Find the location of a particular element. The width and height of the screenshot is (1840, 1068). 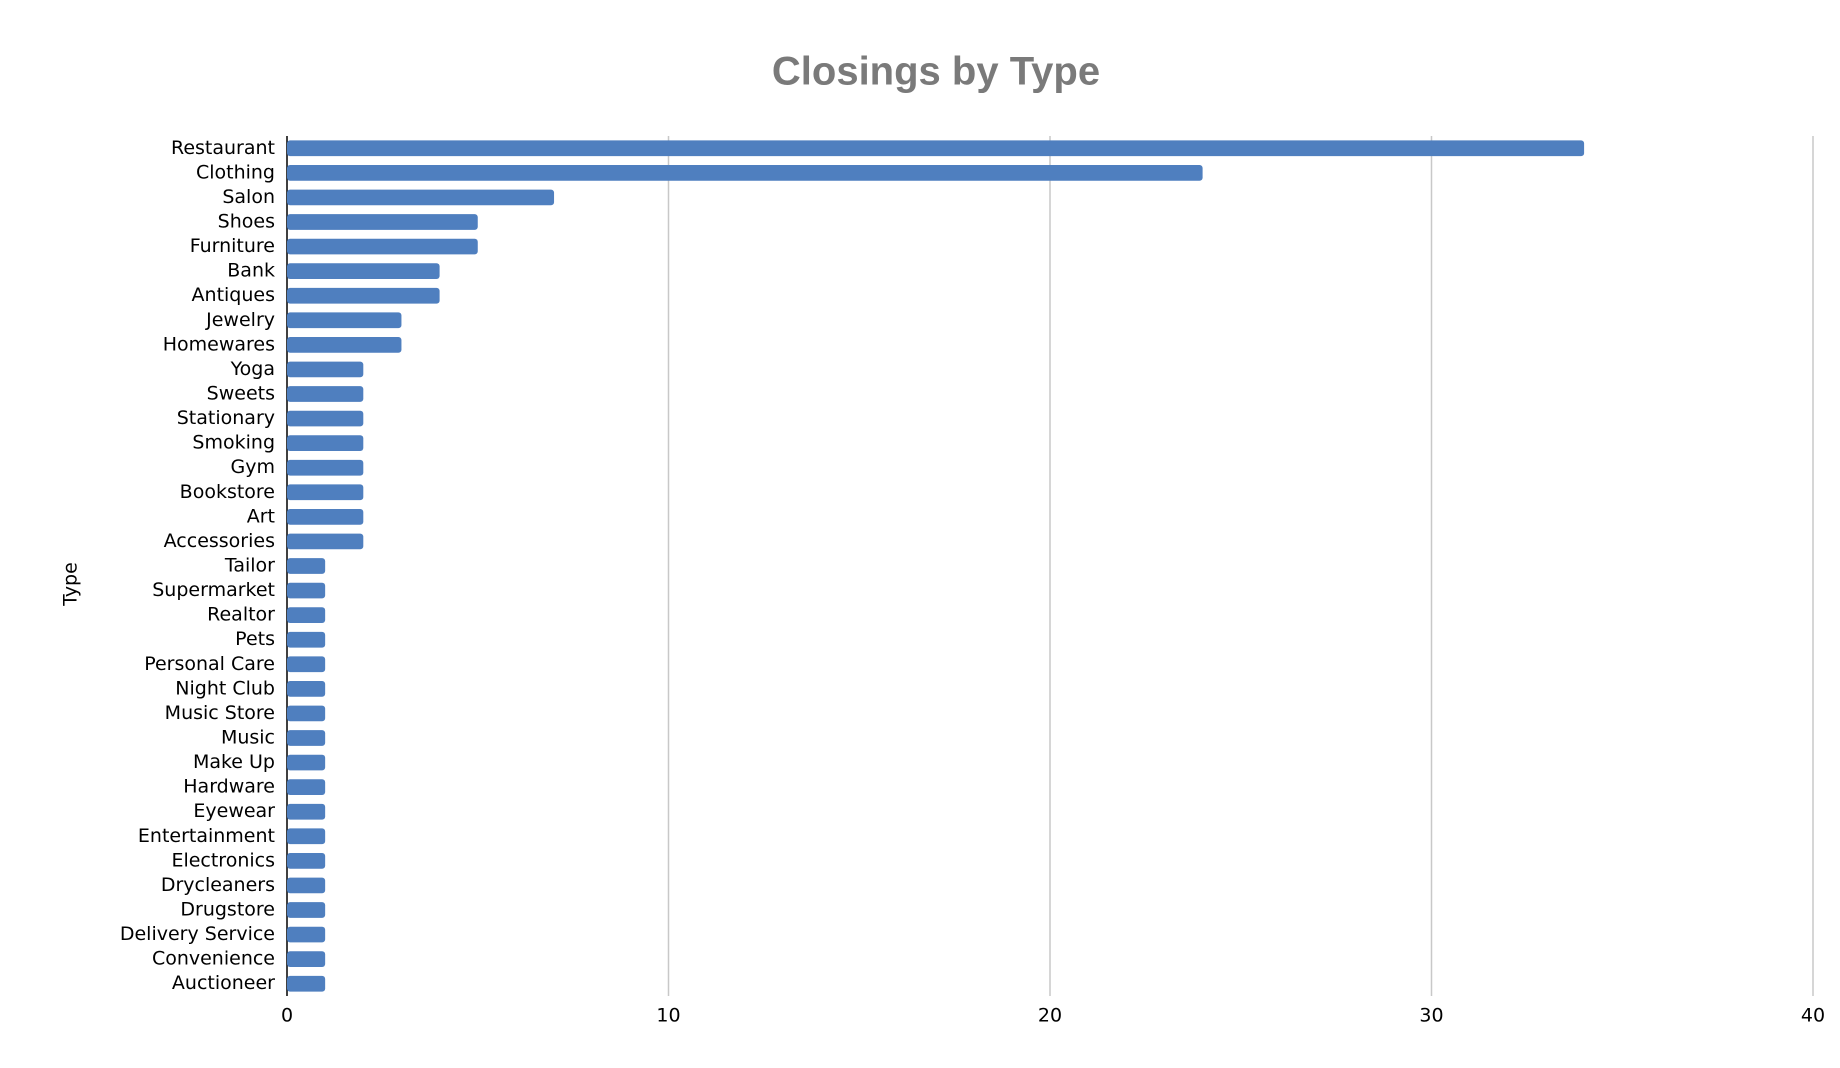

x-tick-label: 20 is located at coordinates (1050, 1016).